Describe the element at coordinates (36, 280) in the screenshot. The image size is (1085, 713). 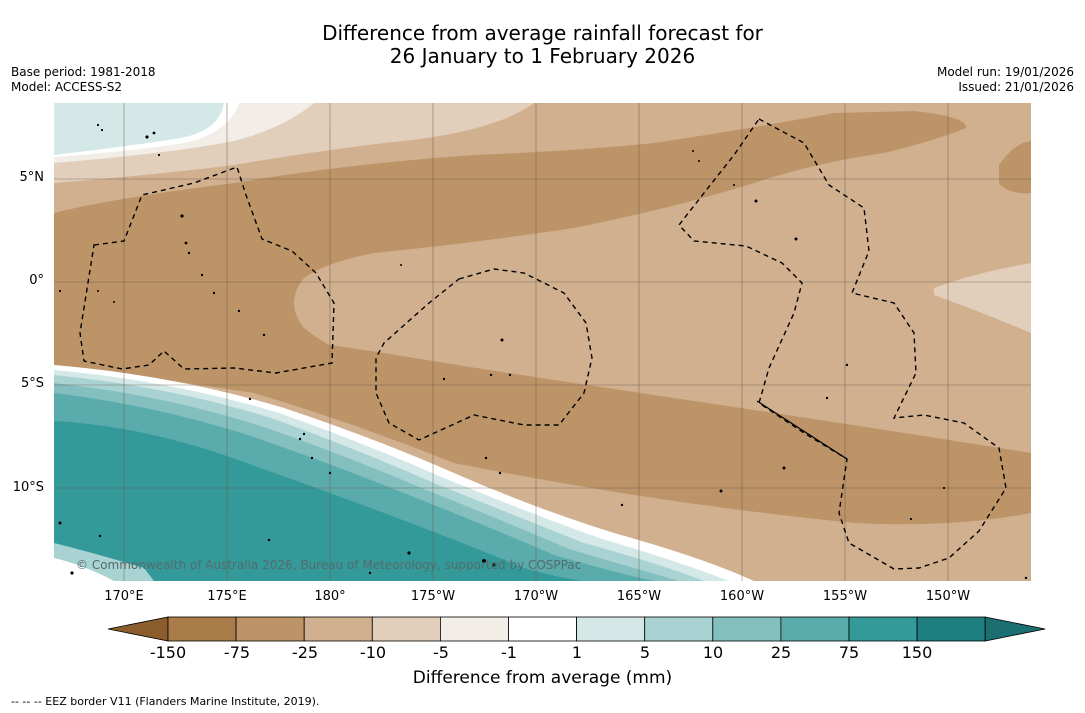
I see `lat-label-0: 0°` at that location.